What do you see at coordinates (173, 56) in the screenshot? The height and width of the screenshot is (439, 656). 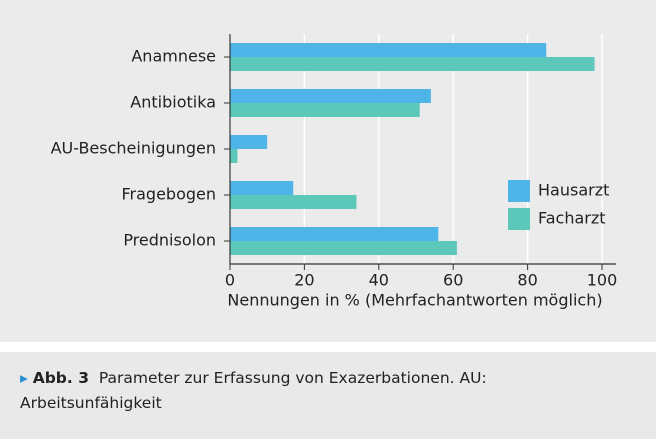 I see `y-tick-label: Anamnese` at bounding box center [173, 56].